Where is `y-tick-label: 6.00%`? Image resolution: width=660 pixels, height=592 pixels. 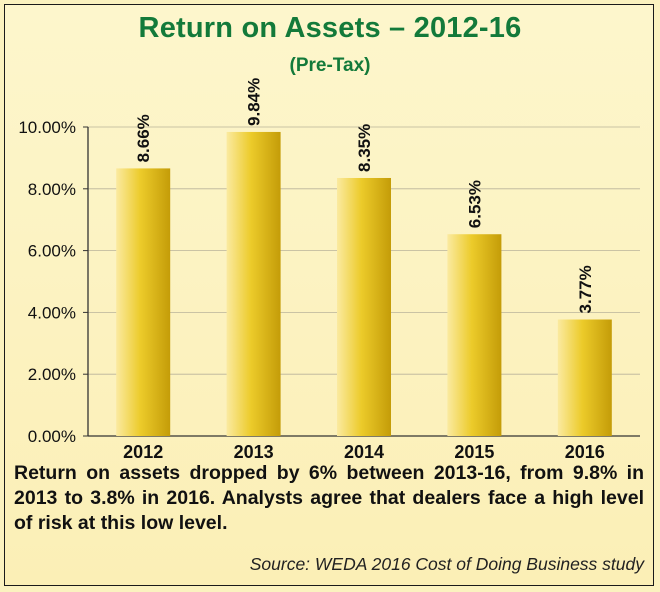 y-tick-label: 6.00% is located at coordinates (52, 251).